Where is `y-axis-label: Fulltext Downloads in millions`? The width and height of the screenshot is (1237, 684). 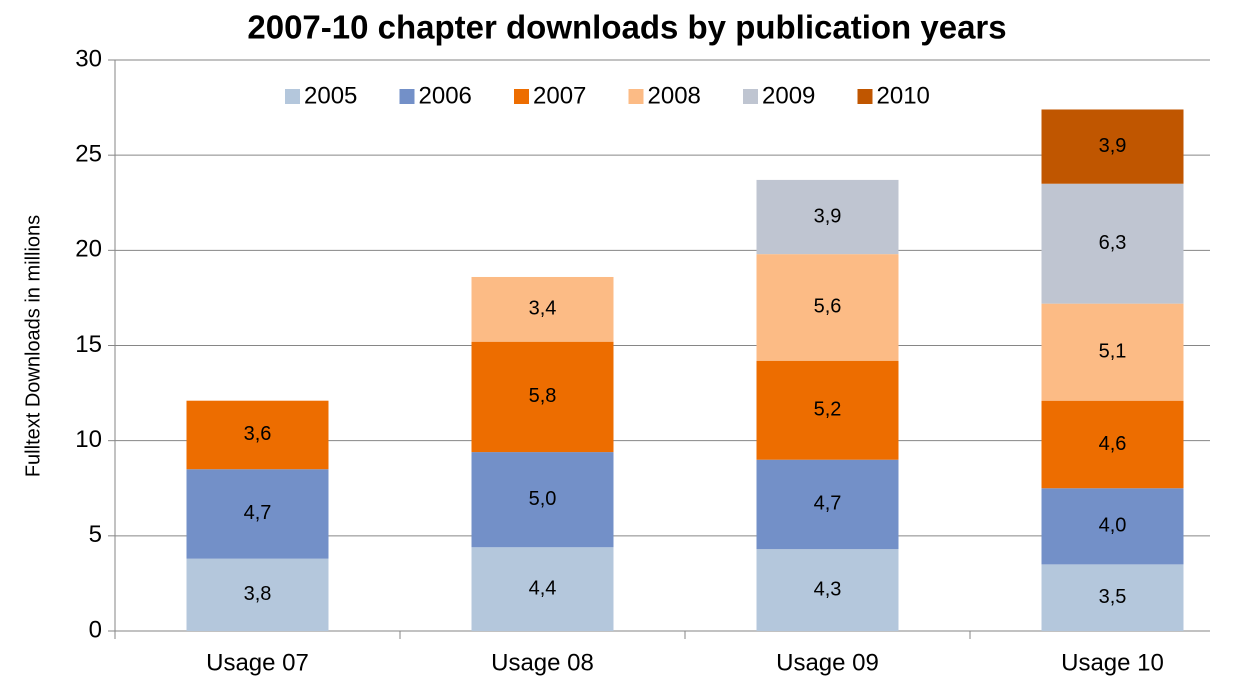
y-axis-label: Fulltext Downloads in millions is located at coordinates (33, 346).